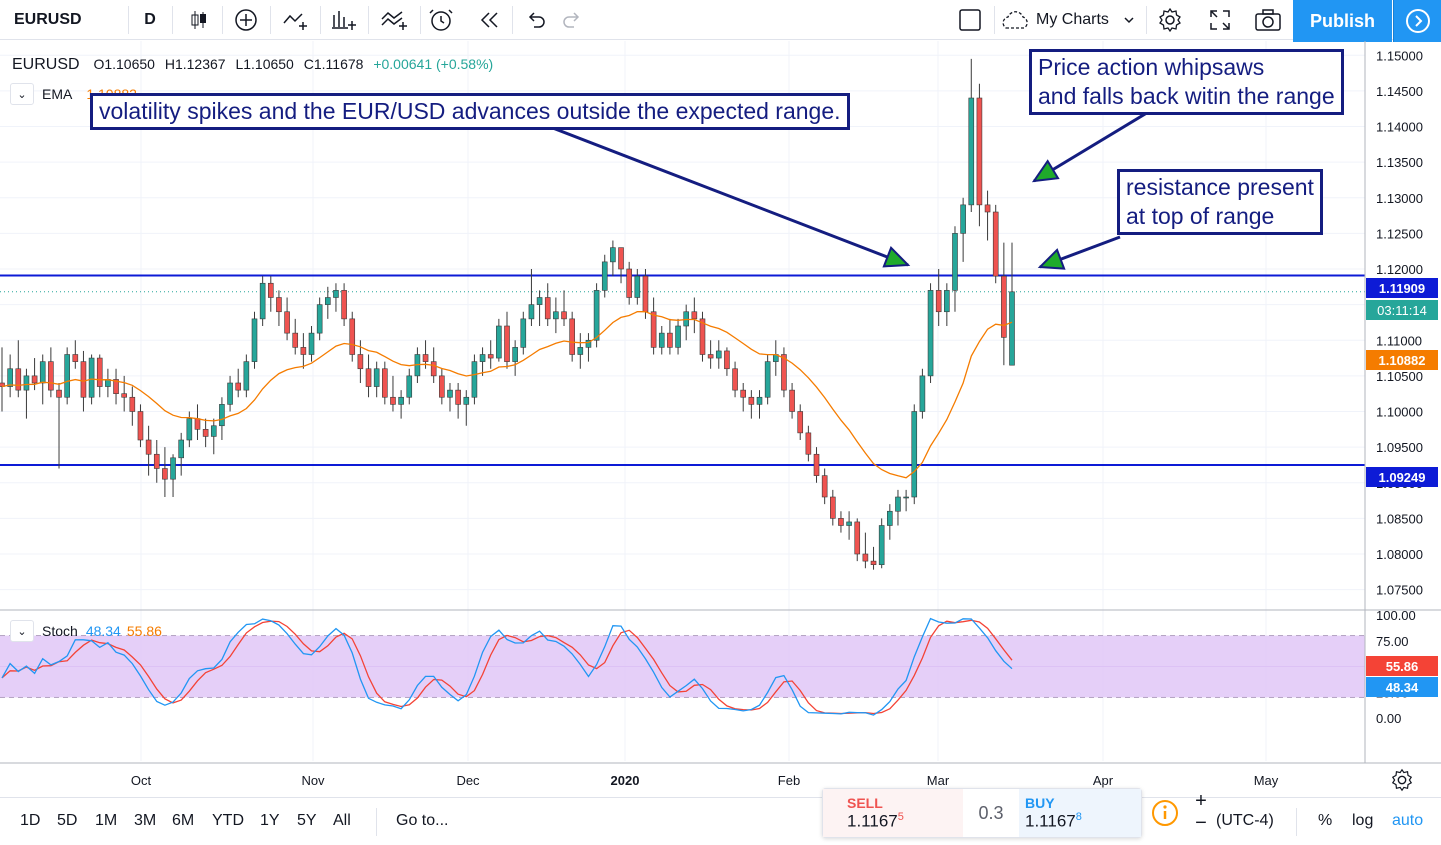 The width and height of the screenshot is (1441, 845). What do you see at coordinates (1396, 615) in the screenshot?
I see `stoch-axis-label: 100.00` at bounding box center [1396, 615].